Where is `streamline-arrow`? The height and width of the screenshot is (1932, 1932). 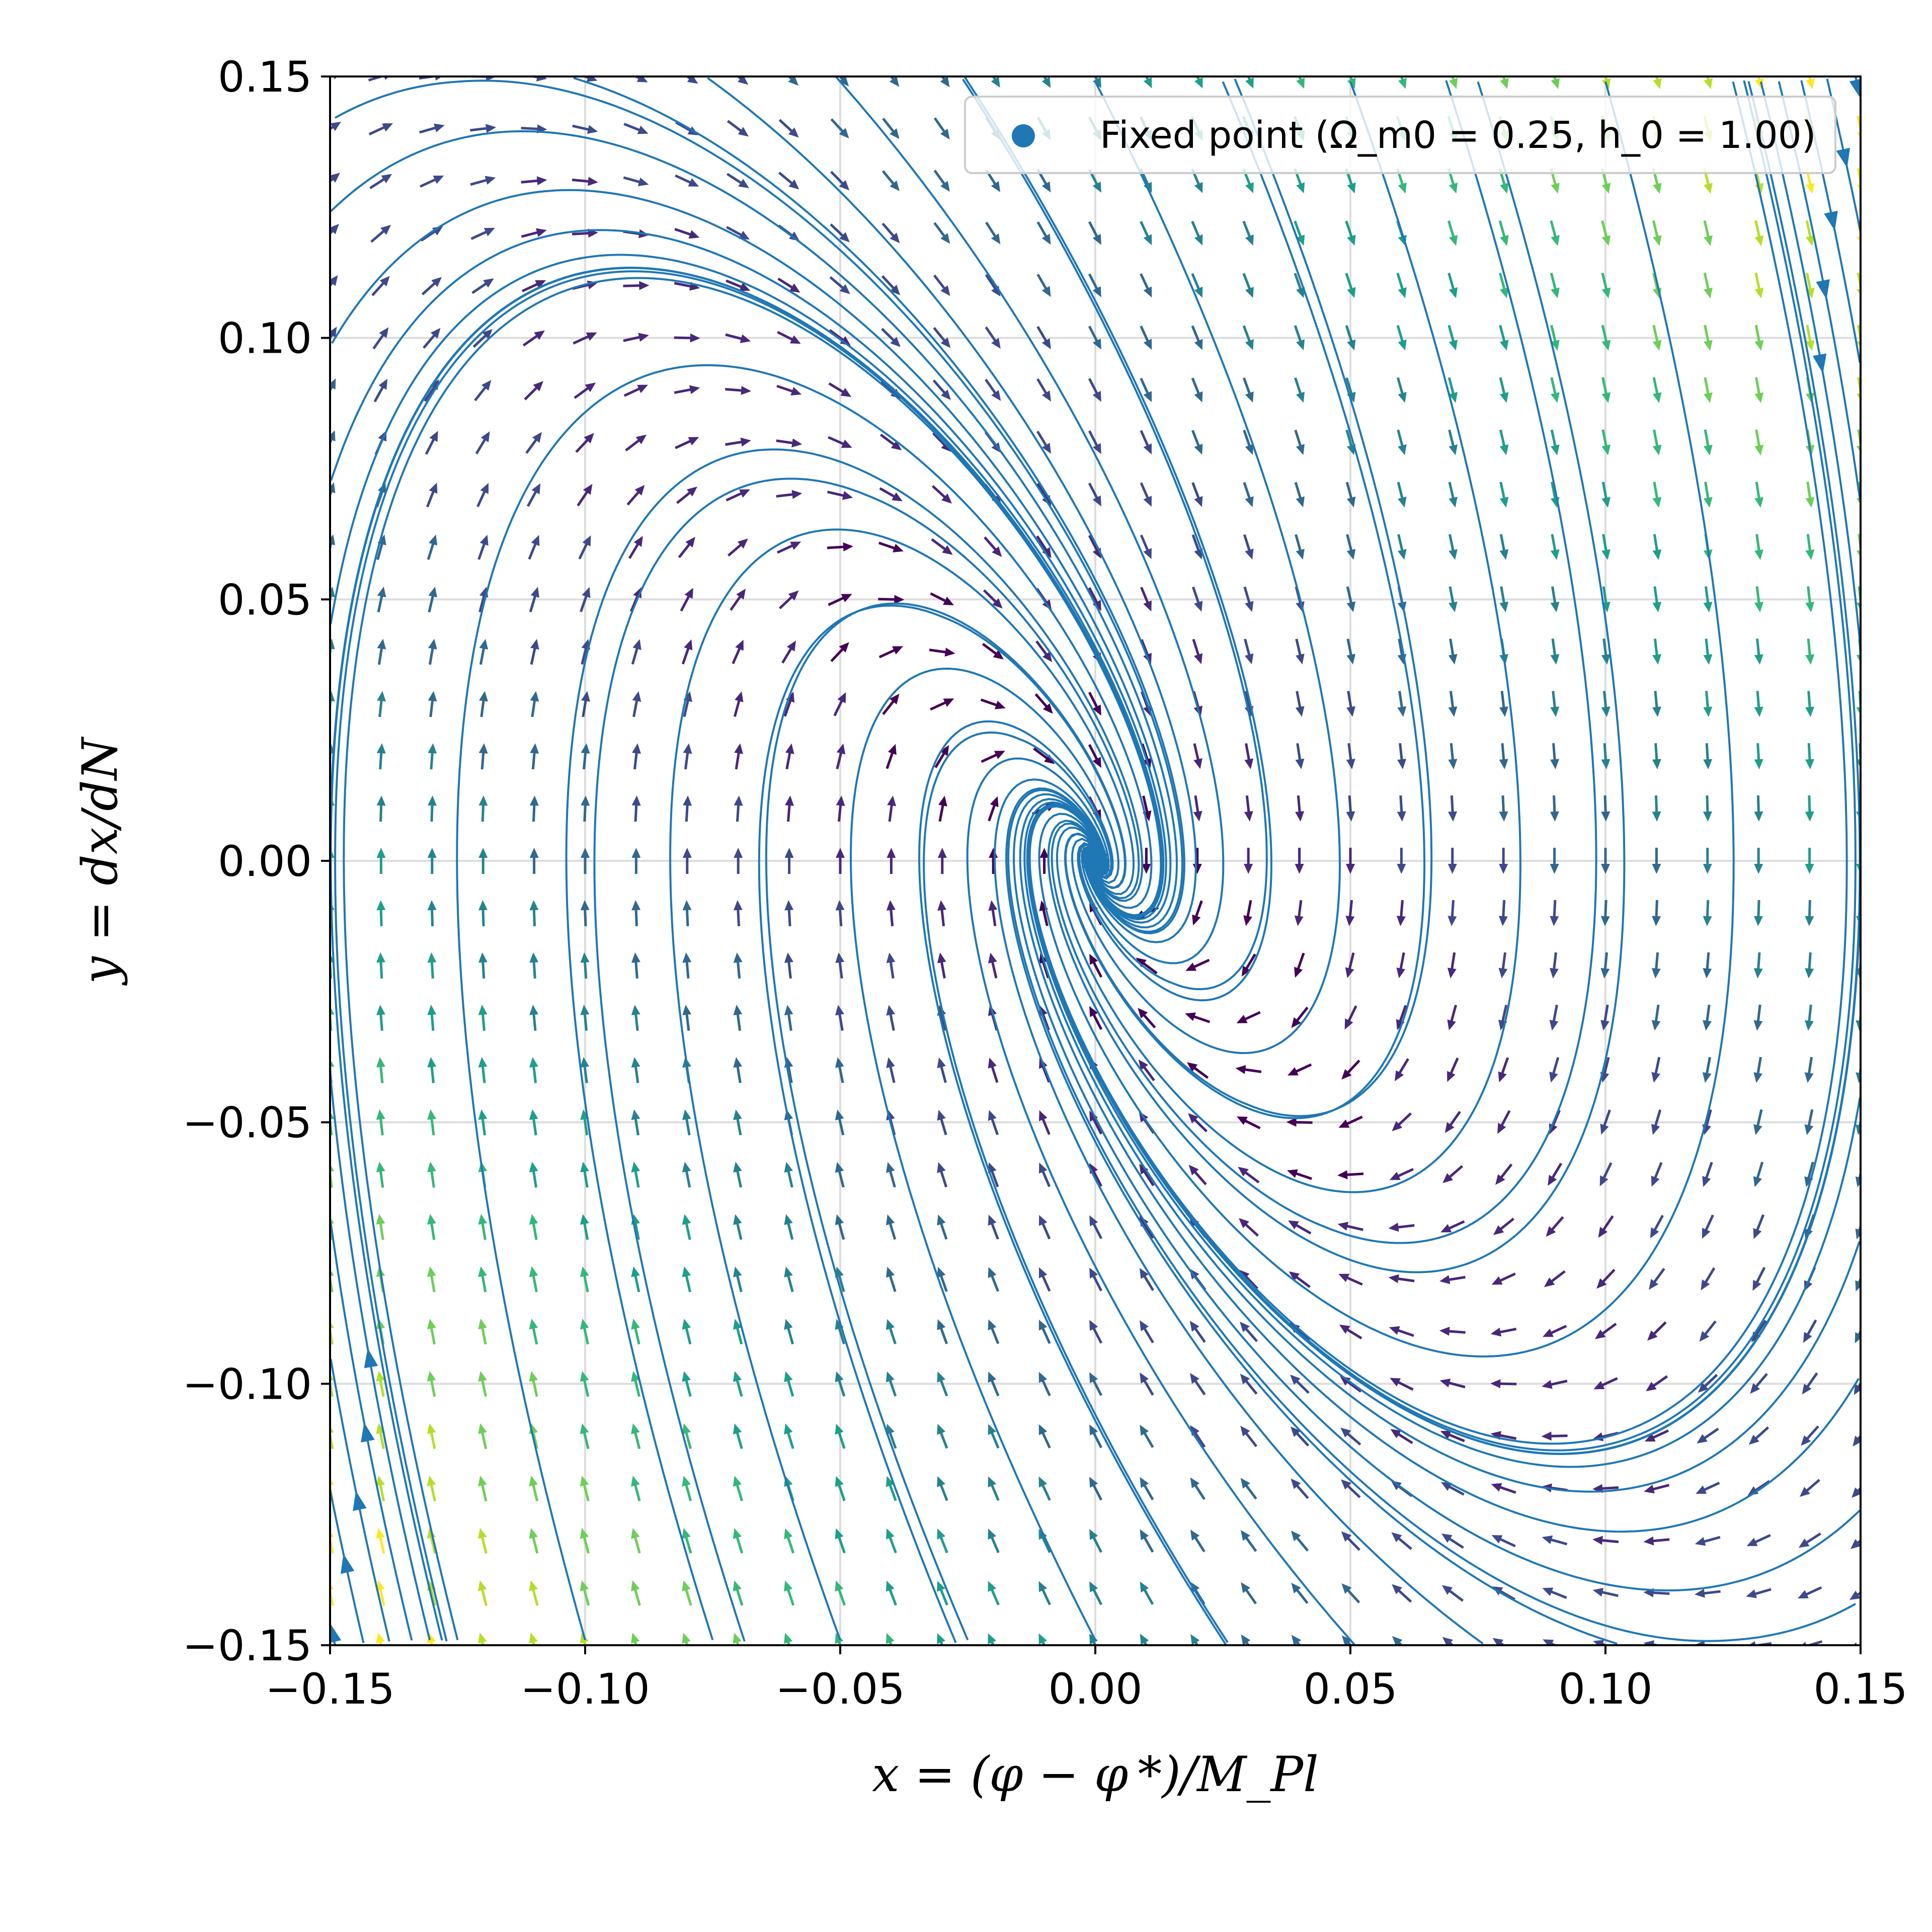
streamline-arrow is located at coordinates (1823, 289).